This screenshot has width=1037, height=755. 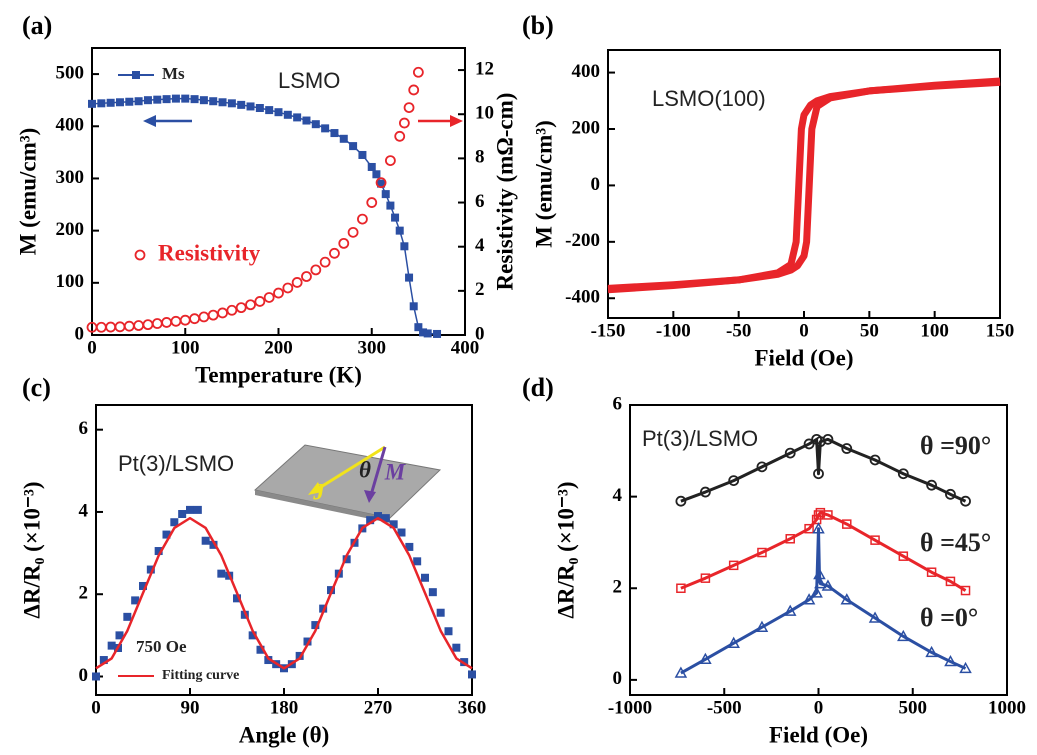 I want to click on panel-label: (a), so click(x=37, y=25).